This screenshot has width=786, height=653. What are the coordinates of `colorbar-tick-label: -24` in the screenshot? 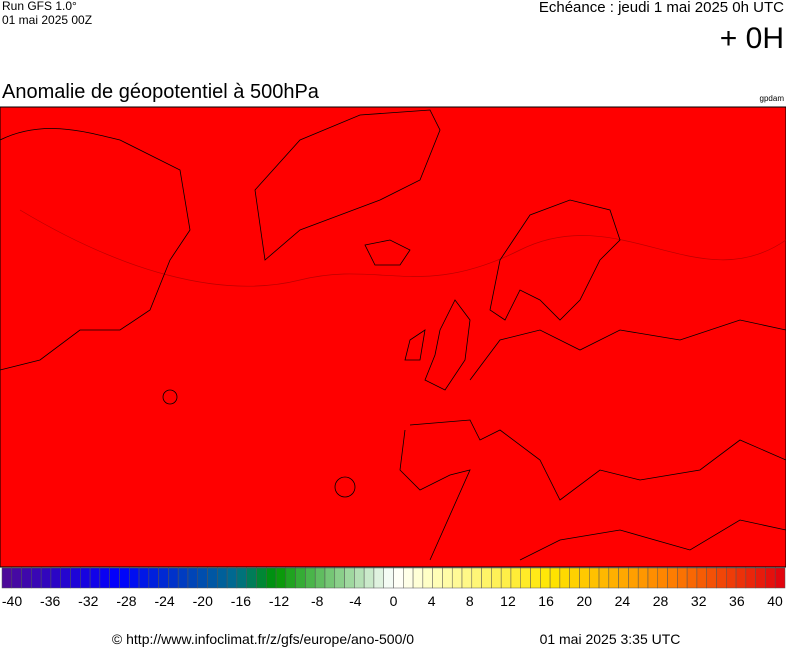 It's located at (164, 601).